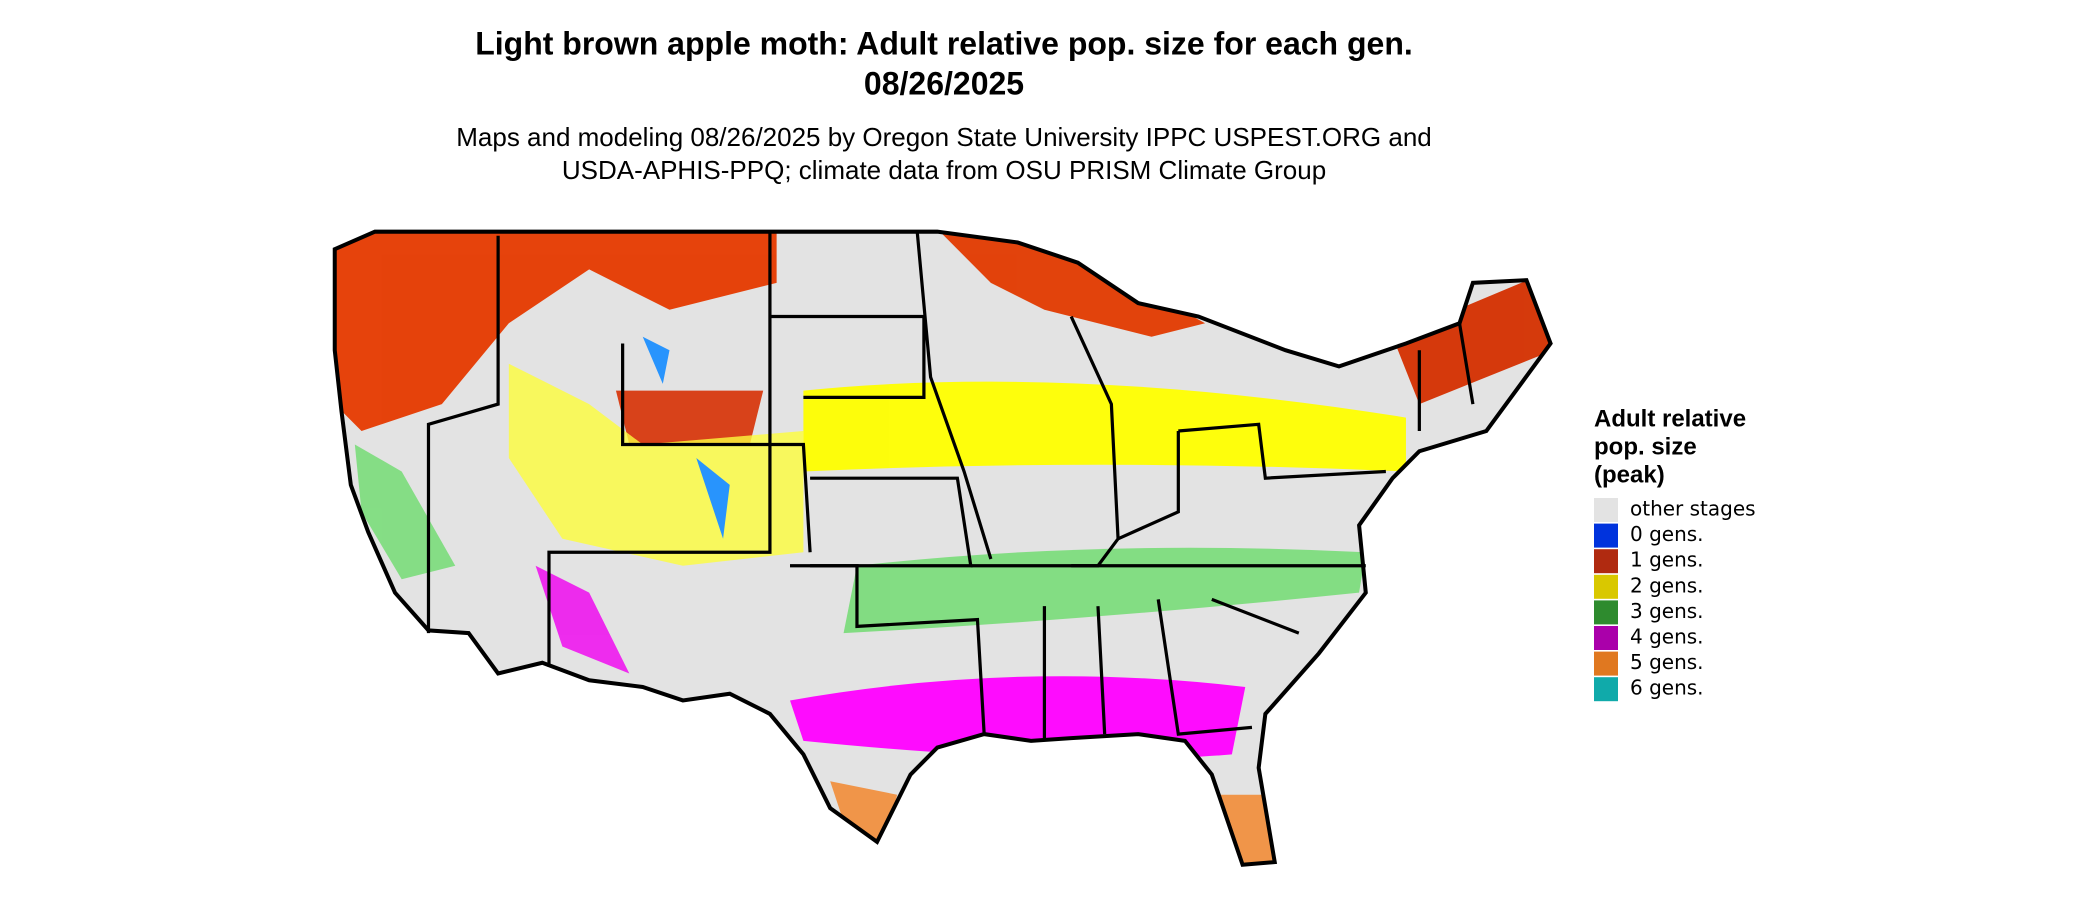 This screenshot has width=2100, height=897. What do you see at coordinates (1667, 611) in the screenshot?
I see `legend-label: 3 gens.` at bounding box center [1667, 611].